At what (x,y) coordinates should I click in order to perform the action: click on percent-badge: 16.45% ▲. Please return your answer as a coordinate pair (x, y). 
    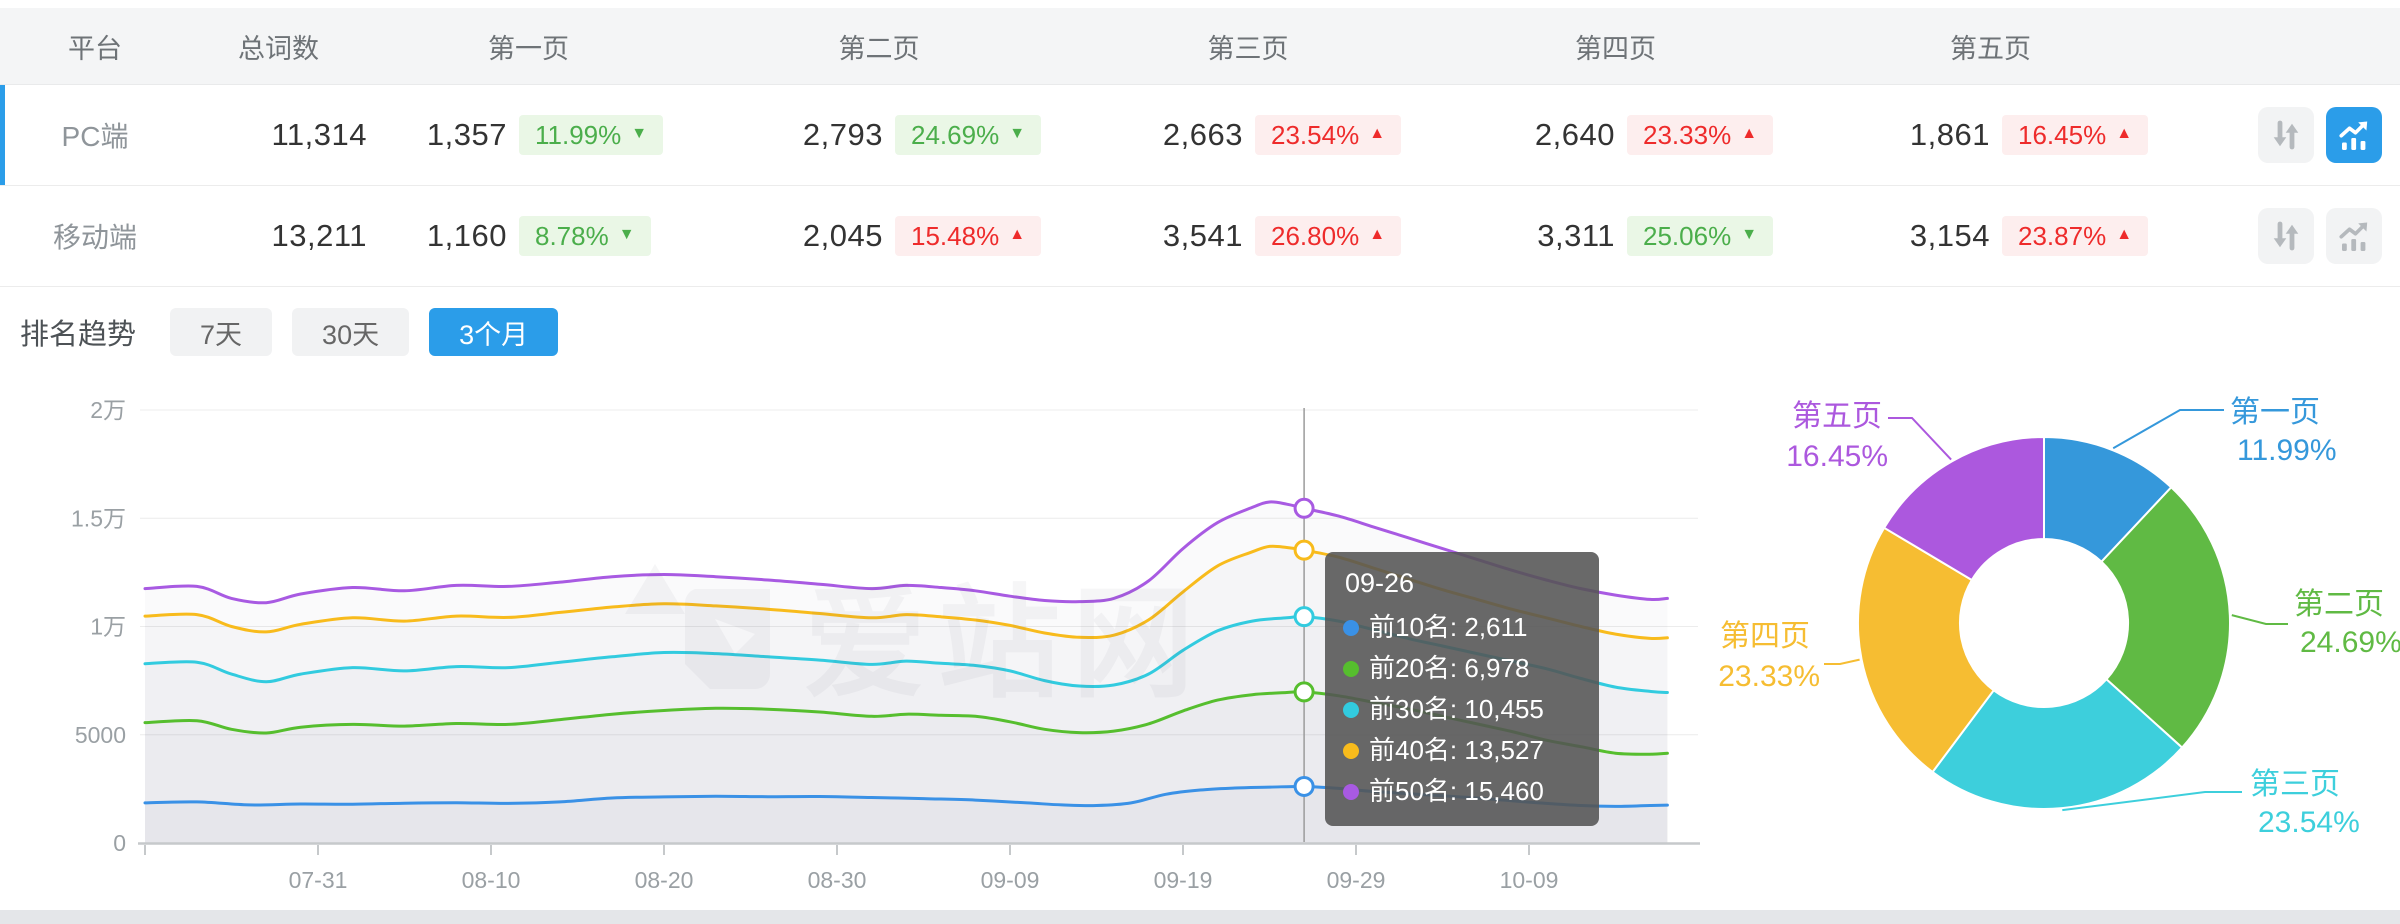
    Looking at the image, I should click on (2075, 135).